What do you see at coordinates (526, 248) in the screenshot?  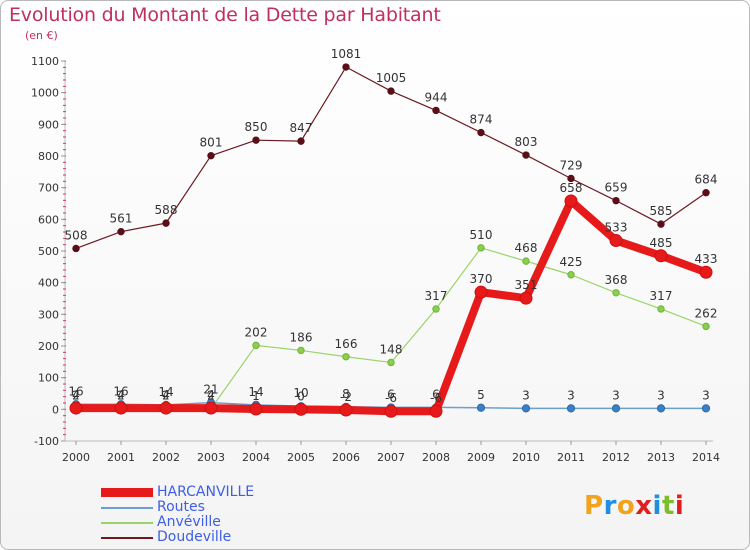 I see `data-label: 468` at bounding box center [526, 248].